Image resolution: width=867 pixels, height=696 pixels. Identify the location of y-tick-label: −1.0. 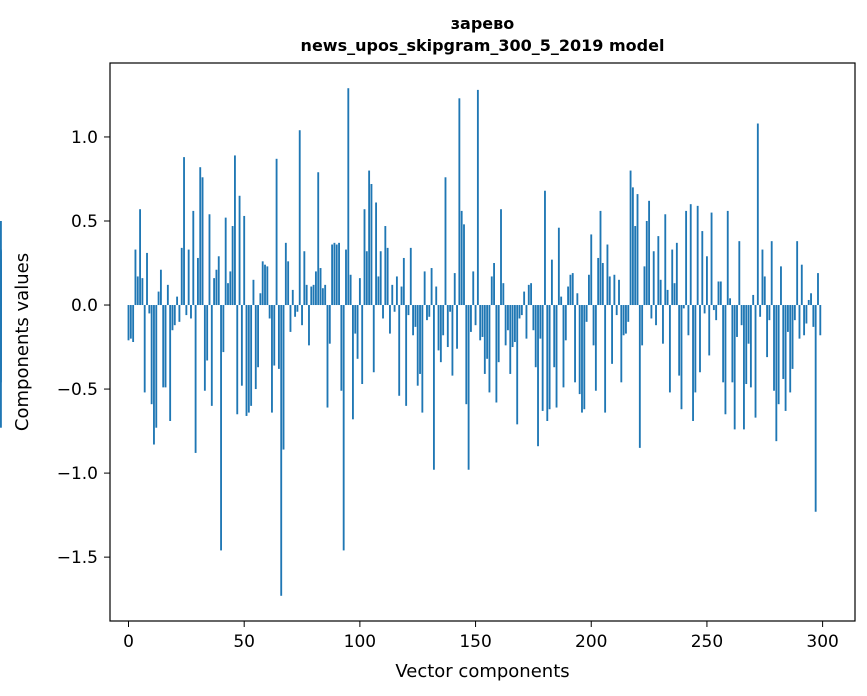
(77, 474).